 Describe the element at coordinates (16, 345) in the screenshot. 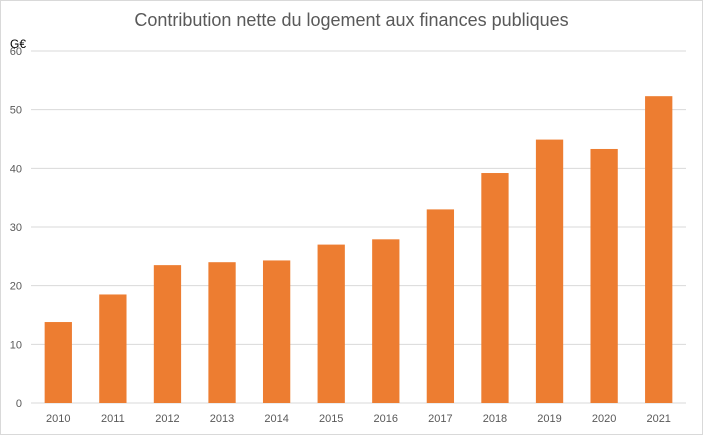

I see `y-tick-label-10: 10` at that location.